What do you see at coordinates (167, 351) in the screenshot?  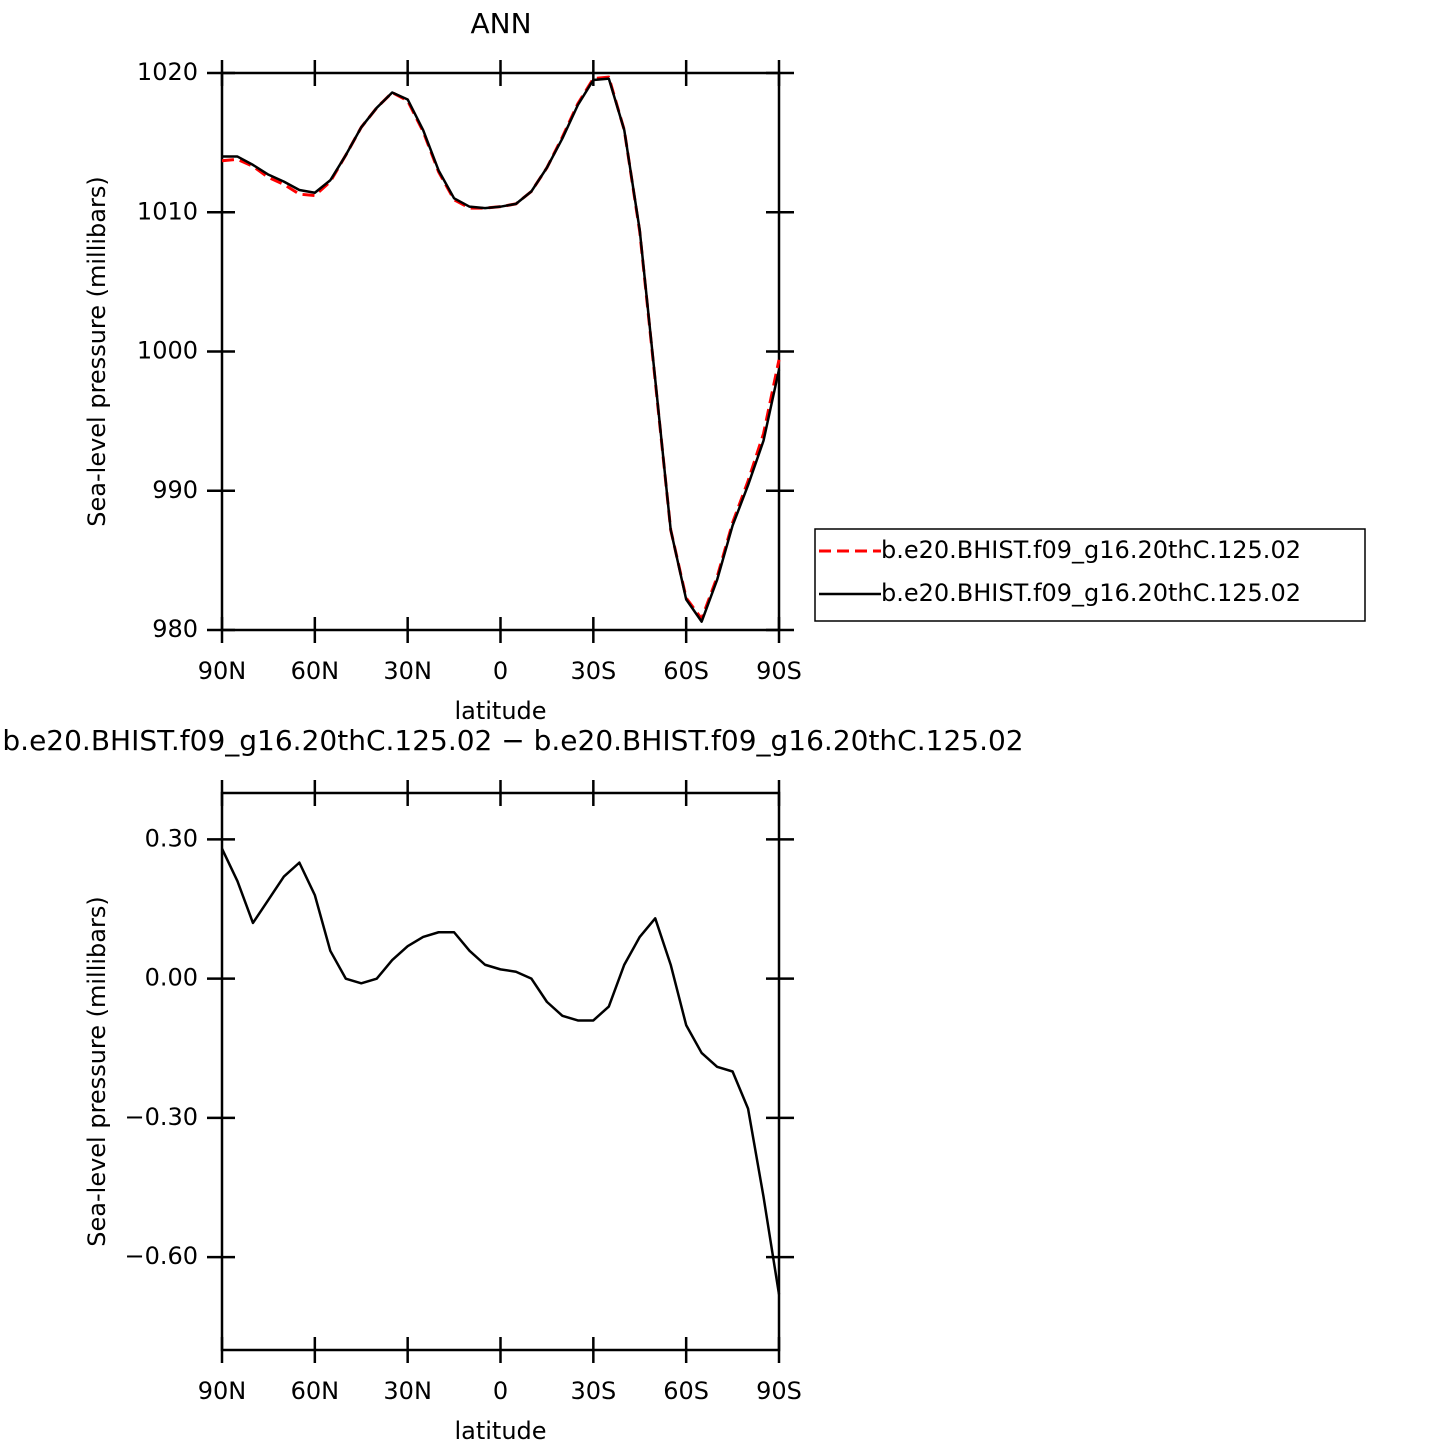 I see `y-tick-label: 1000` at bounding box center [167, 351].